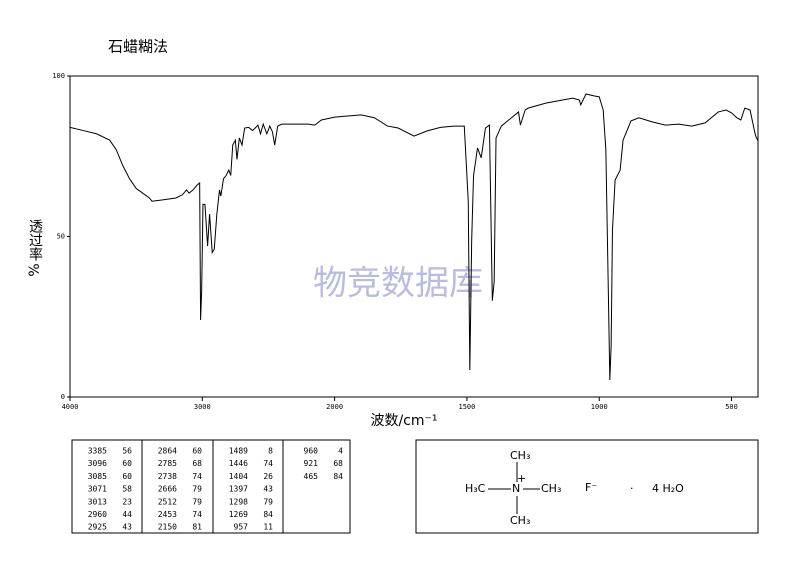 The height and width of the screenshot is (567, 794). I want to click on peak-table, so click(211, 486).